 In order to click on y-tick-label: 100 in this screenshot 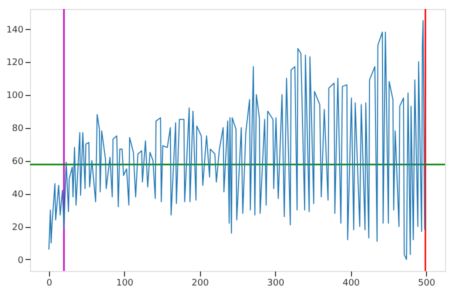, I will do `click(15, 96)`.